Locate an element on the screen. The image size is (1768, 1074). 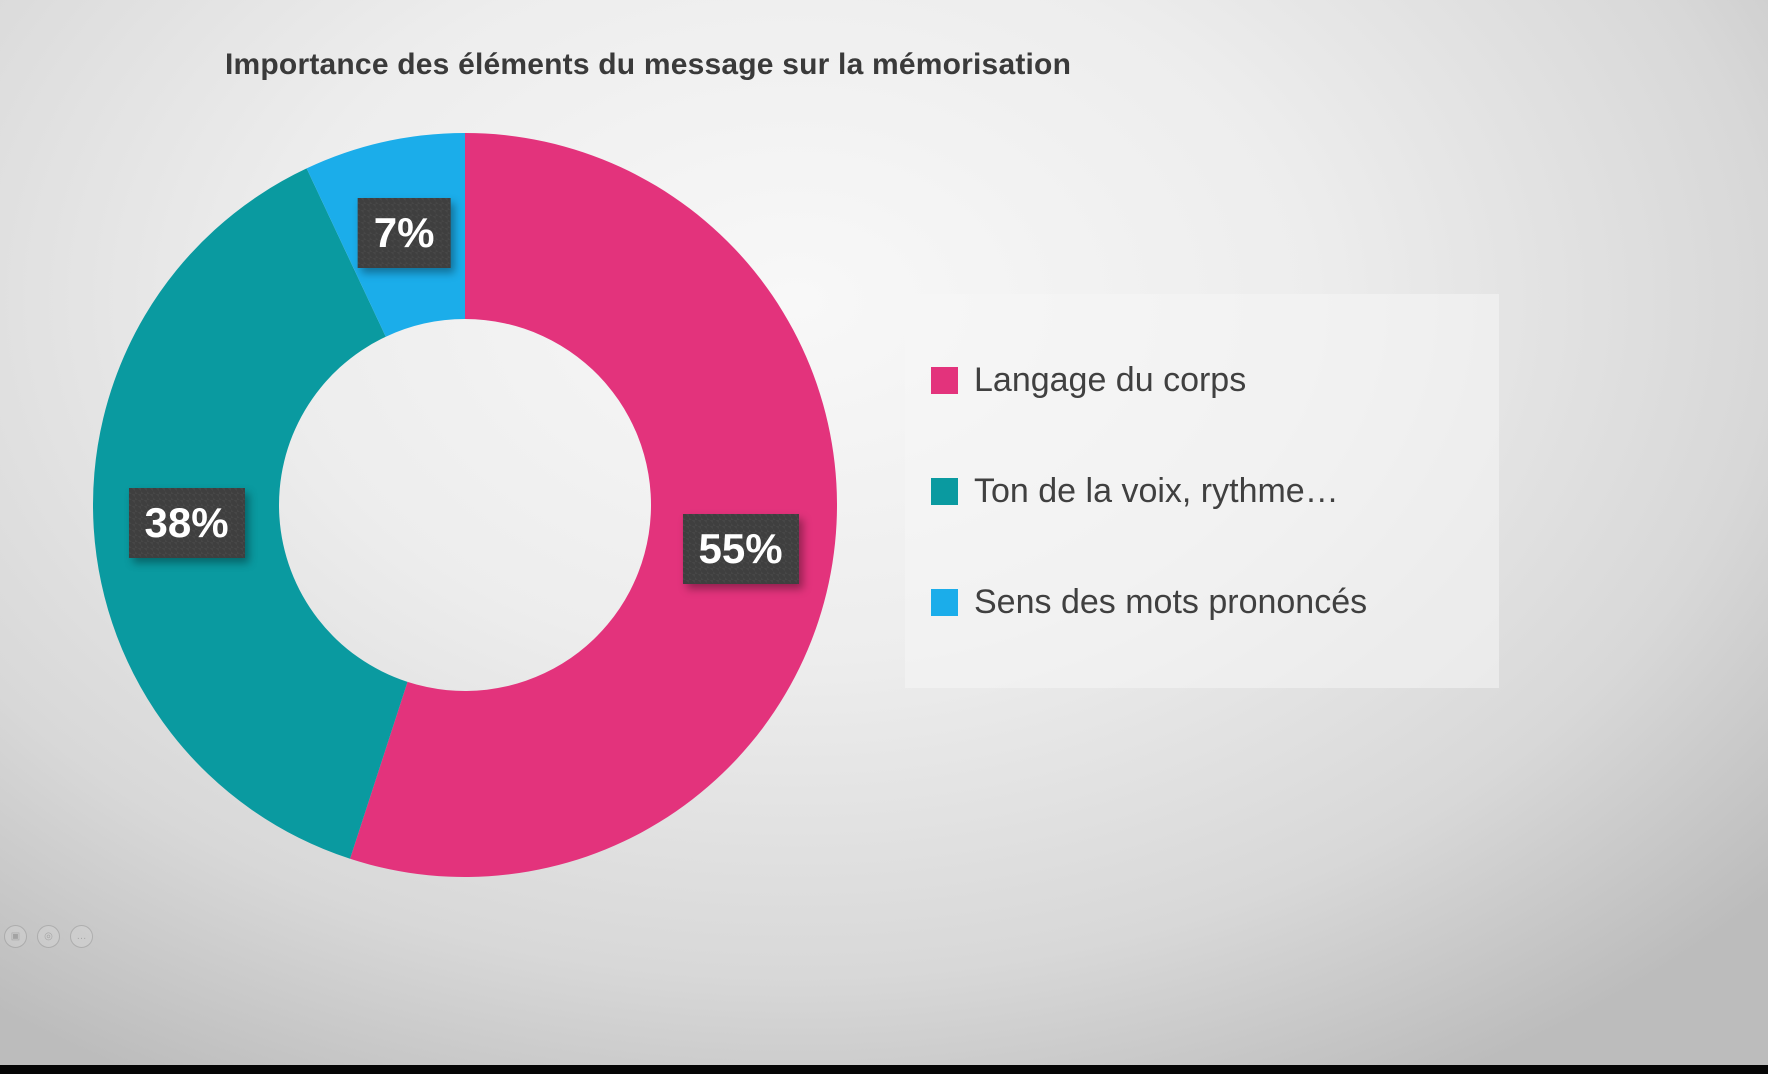
legend-item-sens-des-mots: Sens des mots prononcés is located at coordinates (1215, 602).